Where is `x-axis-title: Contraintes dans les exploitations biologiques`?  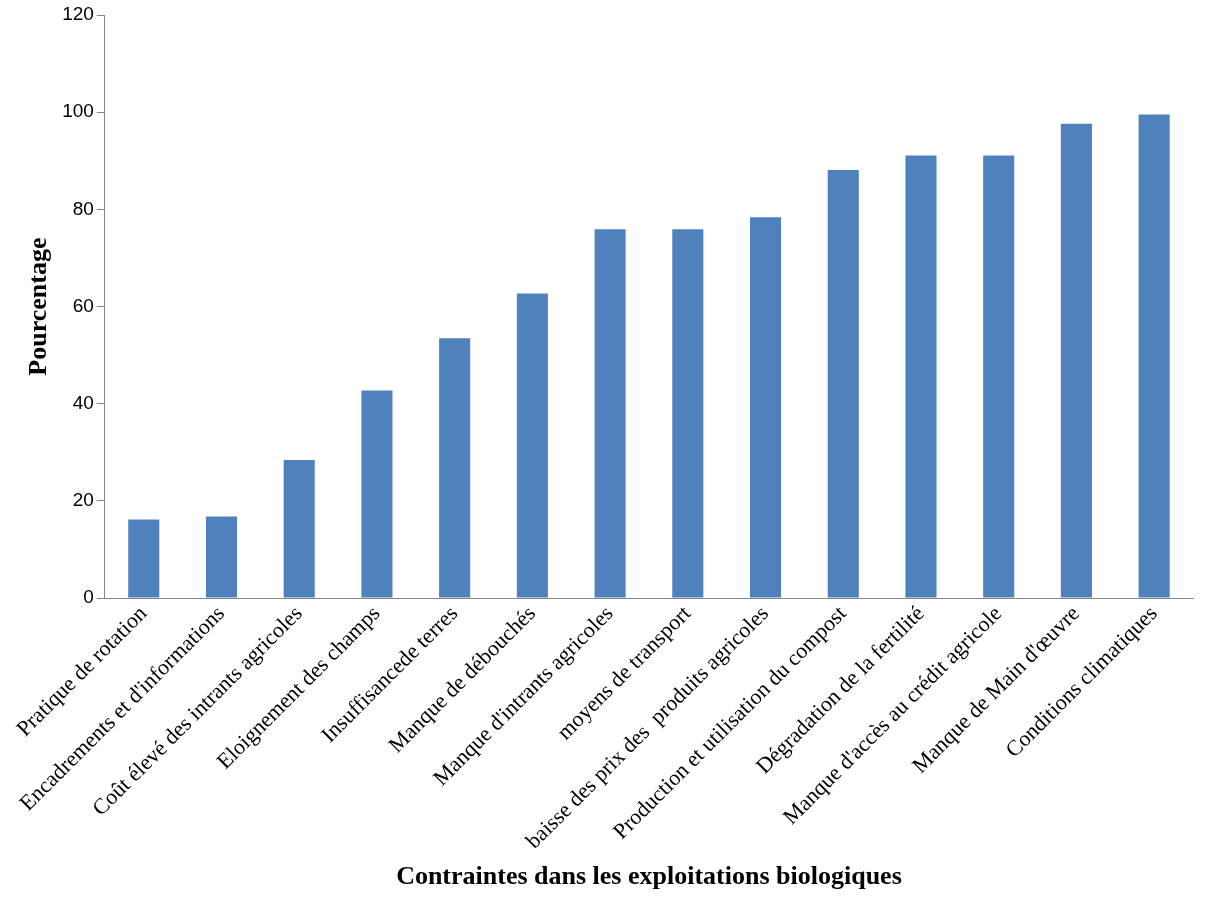
x-axis-title: Contraintes dans les exploitations biologiques is located at coordinates (649, 876).